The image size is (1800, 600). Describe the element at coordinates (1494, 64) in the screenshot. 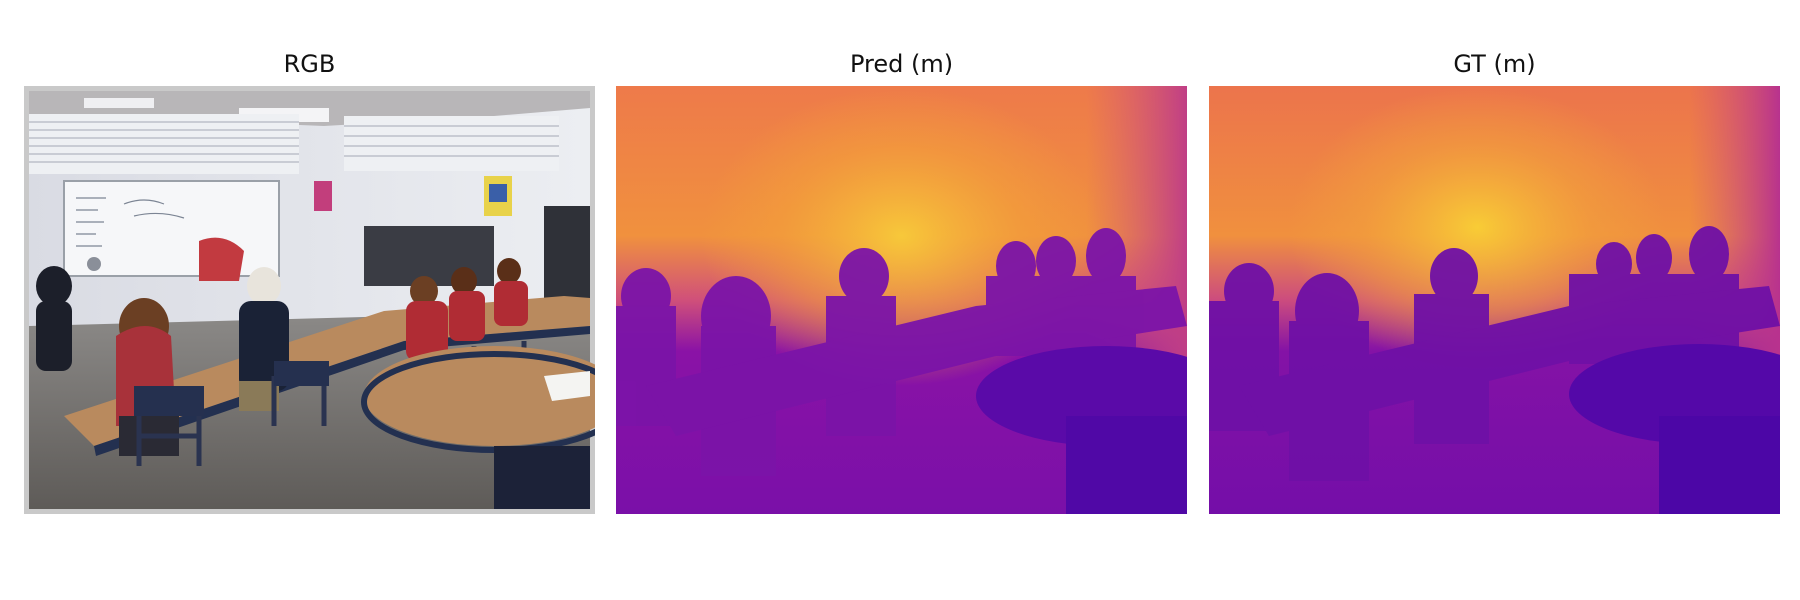

I see `gt-panel-title: GT (m)` at that location.